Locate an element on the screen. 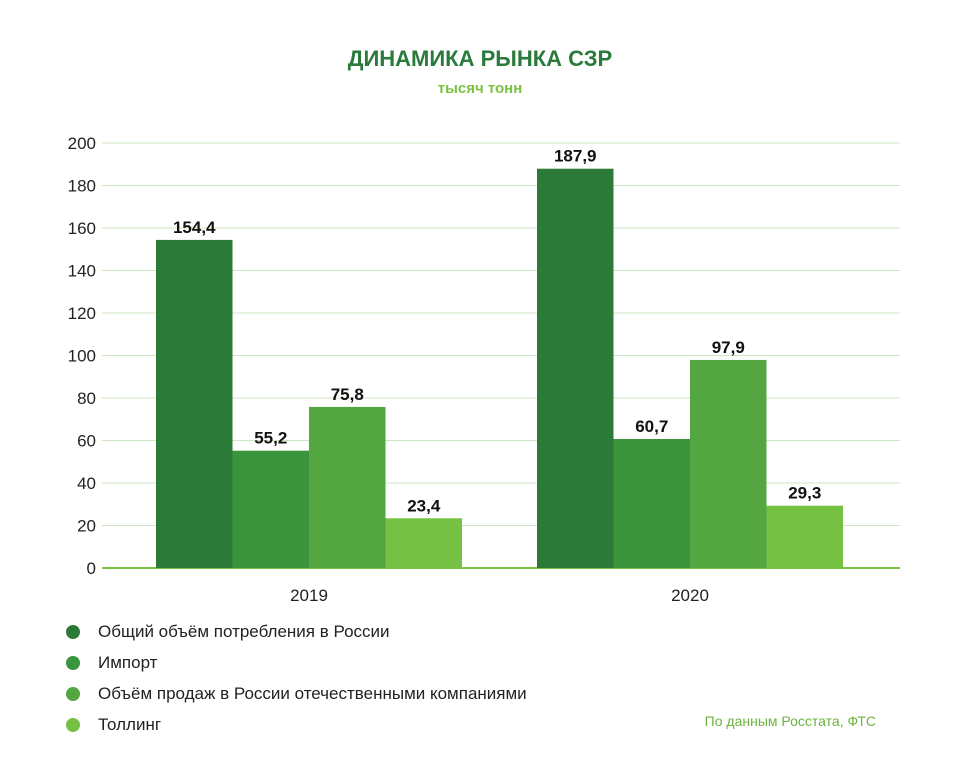  y-tick-label: 40 is located at coordinates (86, 483).